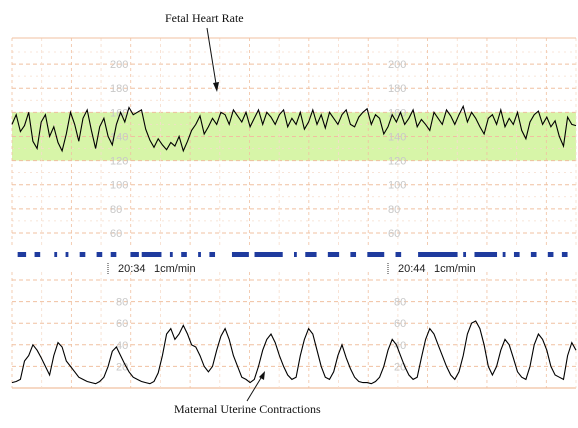  What do you see at coordinates (247, 409) in the screenshot?
I see `uc-annotation-label: Maternal Uterine Contractions` at bounding box center [247, 409].